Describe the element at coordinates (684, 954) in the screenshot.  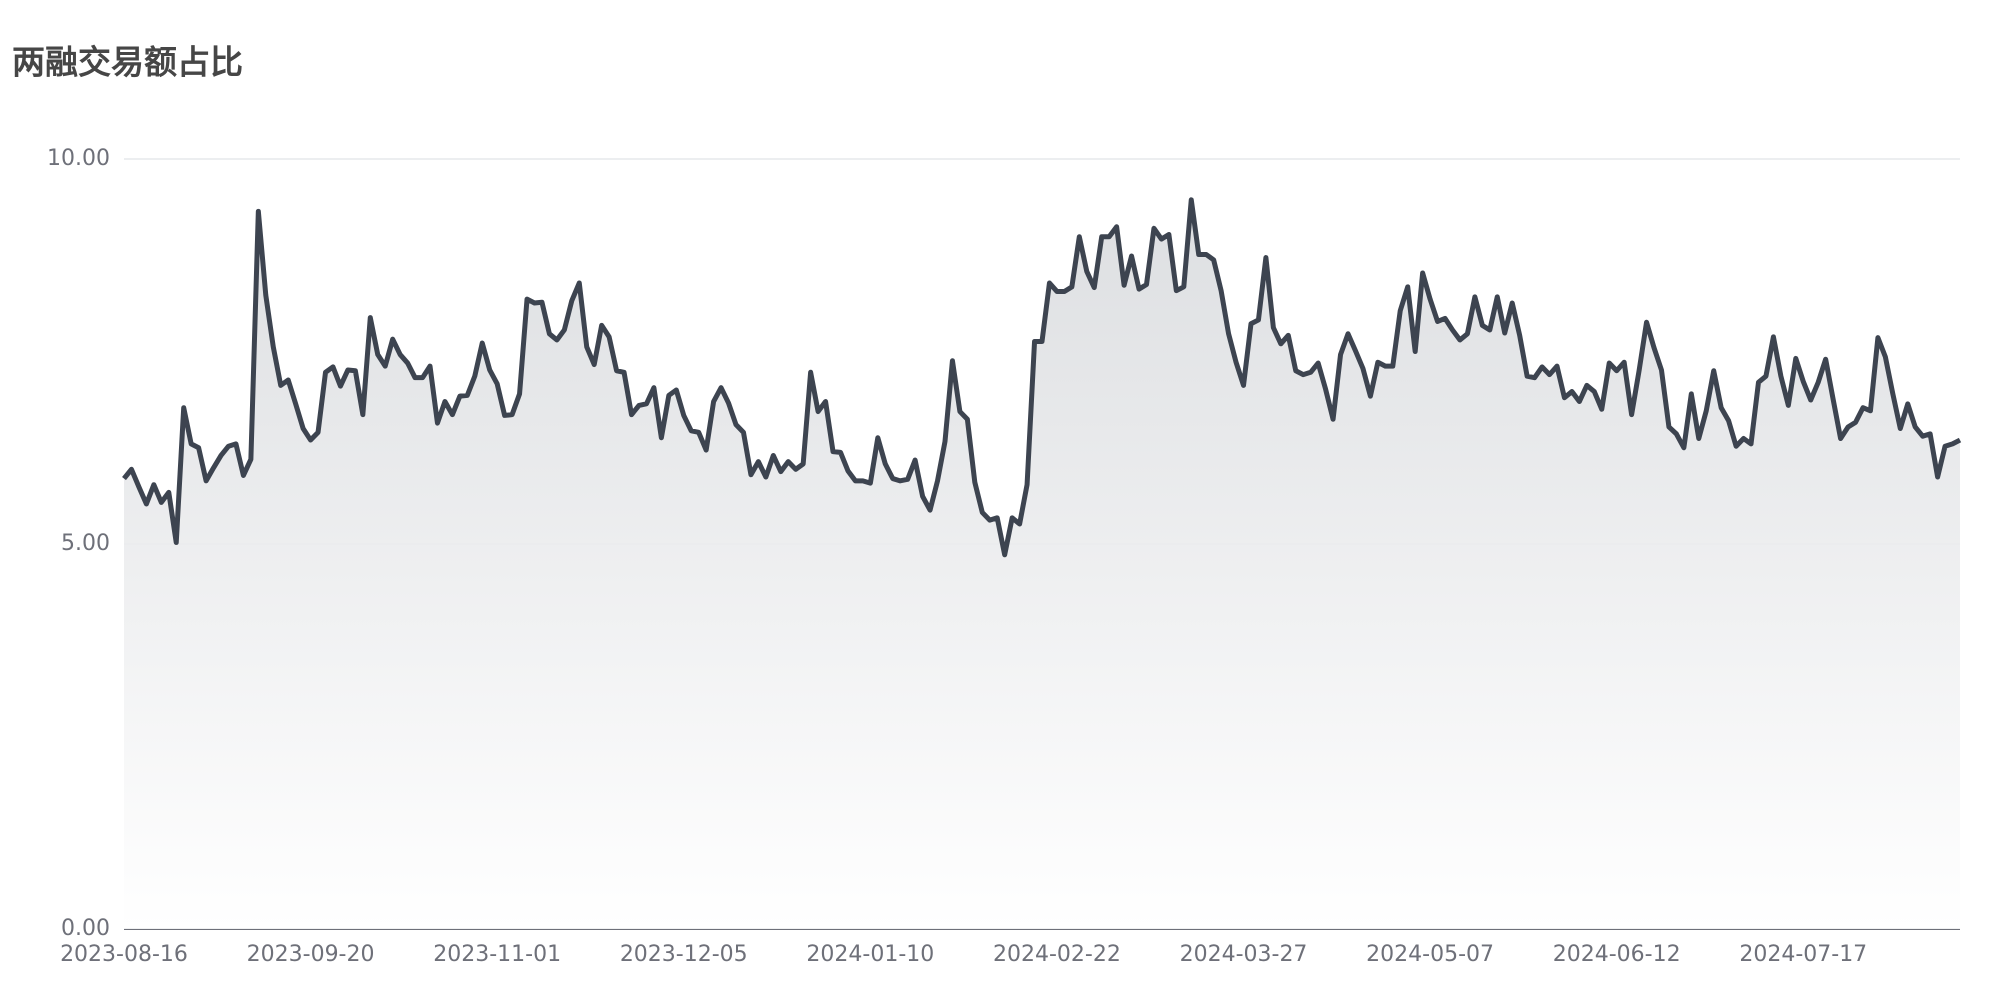
I see `x-tick-label: 2023-12-05` at that location.